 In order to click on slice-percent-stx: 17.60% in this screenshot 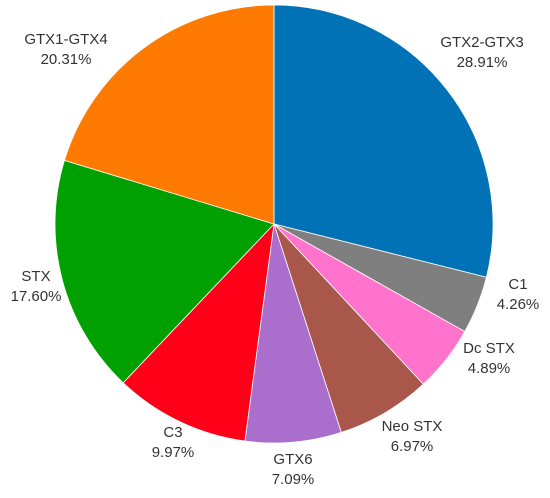, I will do `click(36, 296)`.